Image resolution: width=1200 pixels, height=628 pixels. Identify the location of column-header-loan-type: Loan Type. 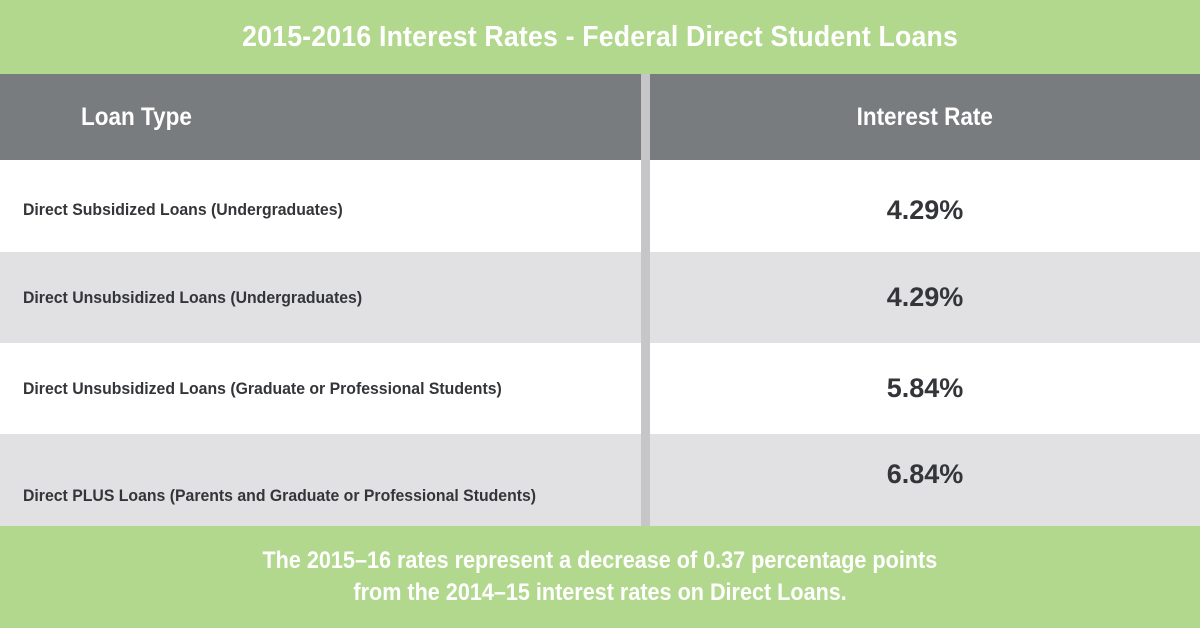
(136, 116).